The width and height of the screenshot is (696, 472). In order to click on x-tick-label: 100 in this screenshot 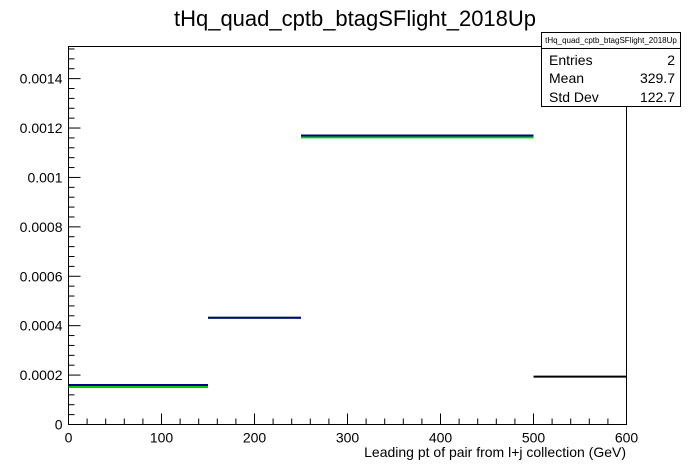, I will do `click(162, 438)`.